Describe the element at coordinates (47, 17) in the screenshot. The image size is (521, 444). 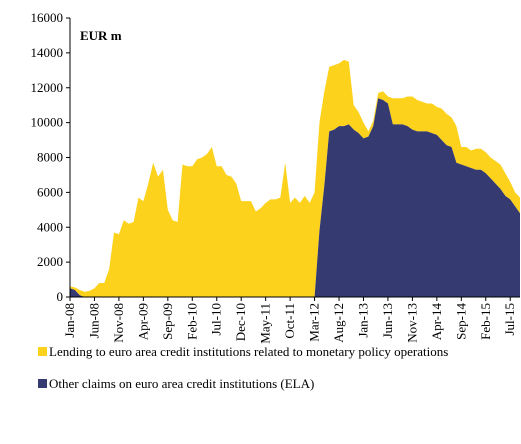
I see `y-tick-label: 16000` at that location.